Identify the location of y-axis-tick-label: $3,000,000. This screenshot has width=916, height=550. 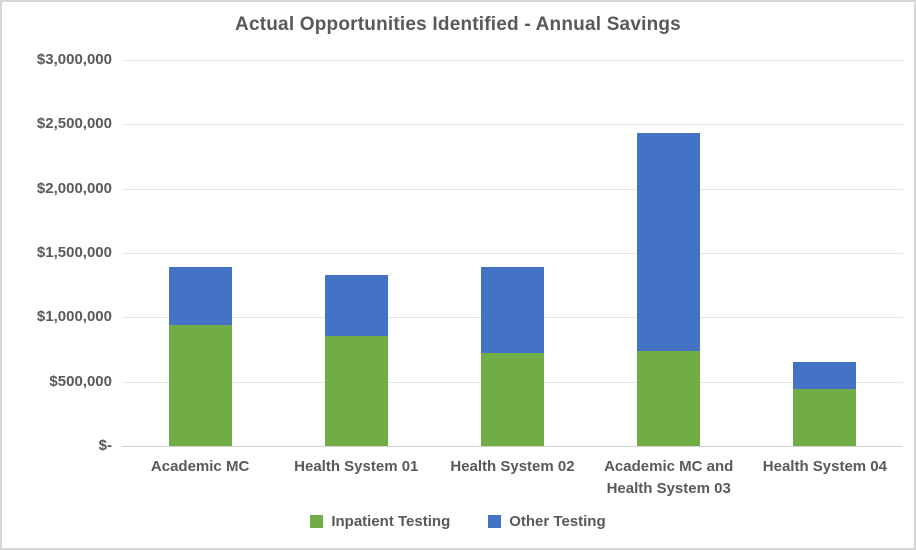
(74, 59).